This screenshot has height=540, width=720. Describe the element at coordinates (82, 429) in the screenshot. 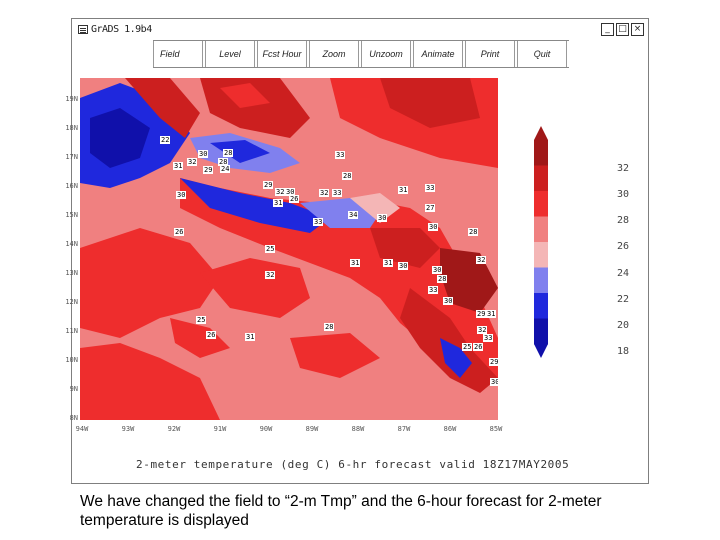

I see `lon-label: 94W` at that location.